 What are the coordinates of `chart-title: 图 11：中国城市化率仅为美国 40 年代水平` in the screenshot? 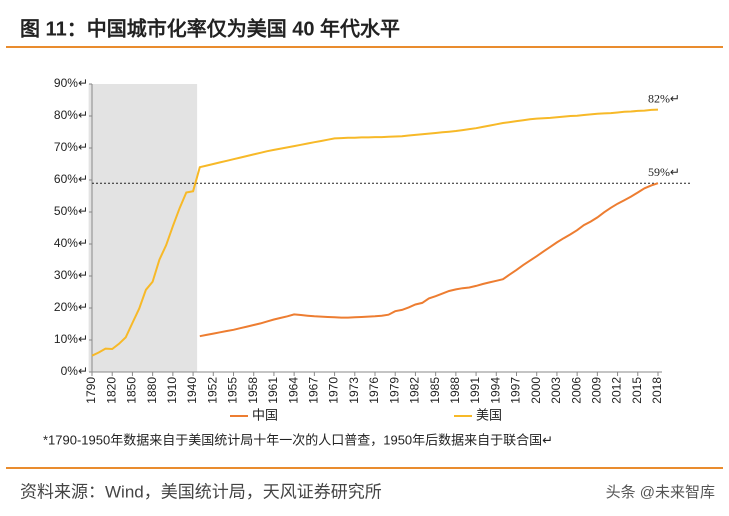 It's located at (210, 28).